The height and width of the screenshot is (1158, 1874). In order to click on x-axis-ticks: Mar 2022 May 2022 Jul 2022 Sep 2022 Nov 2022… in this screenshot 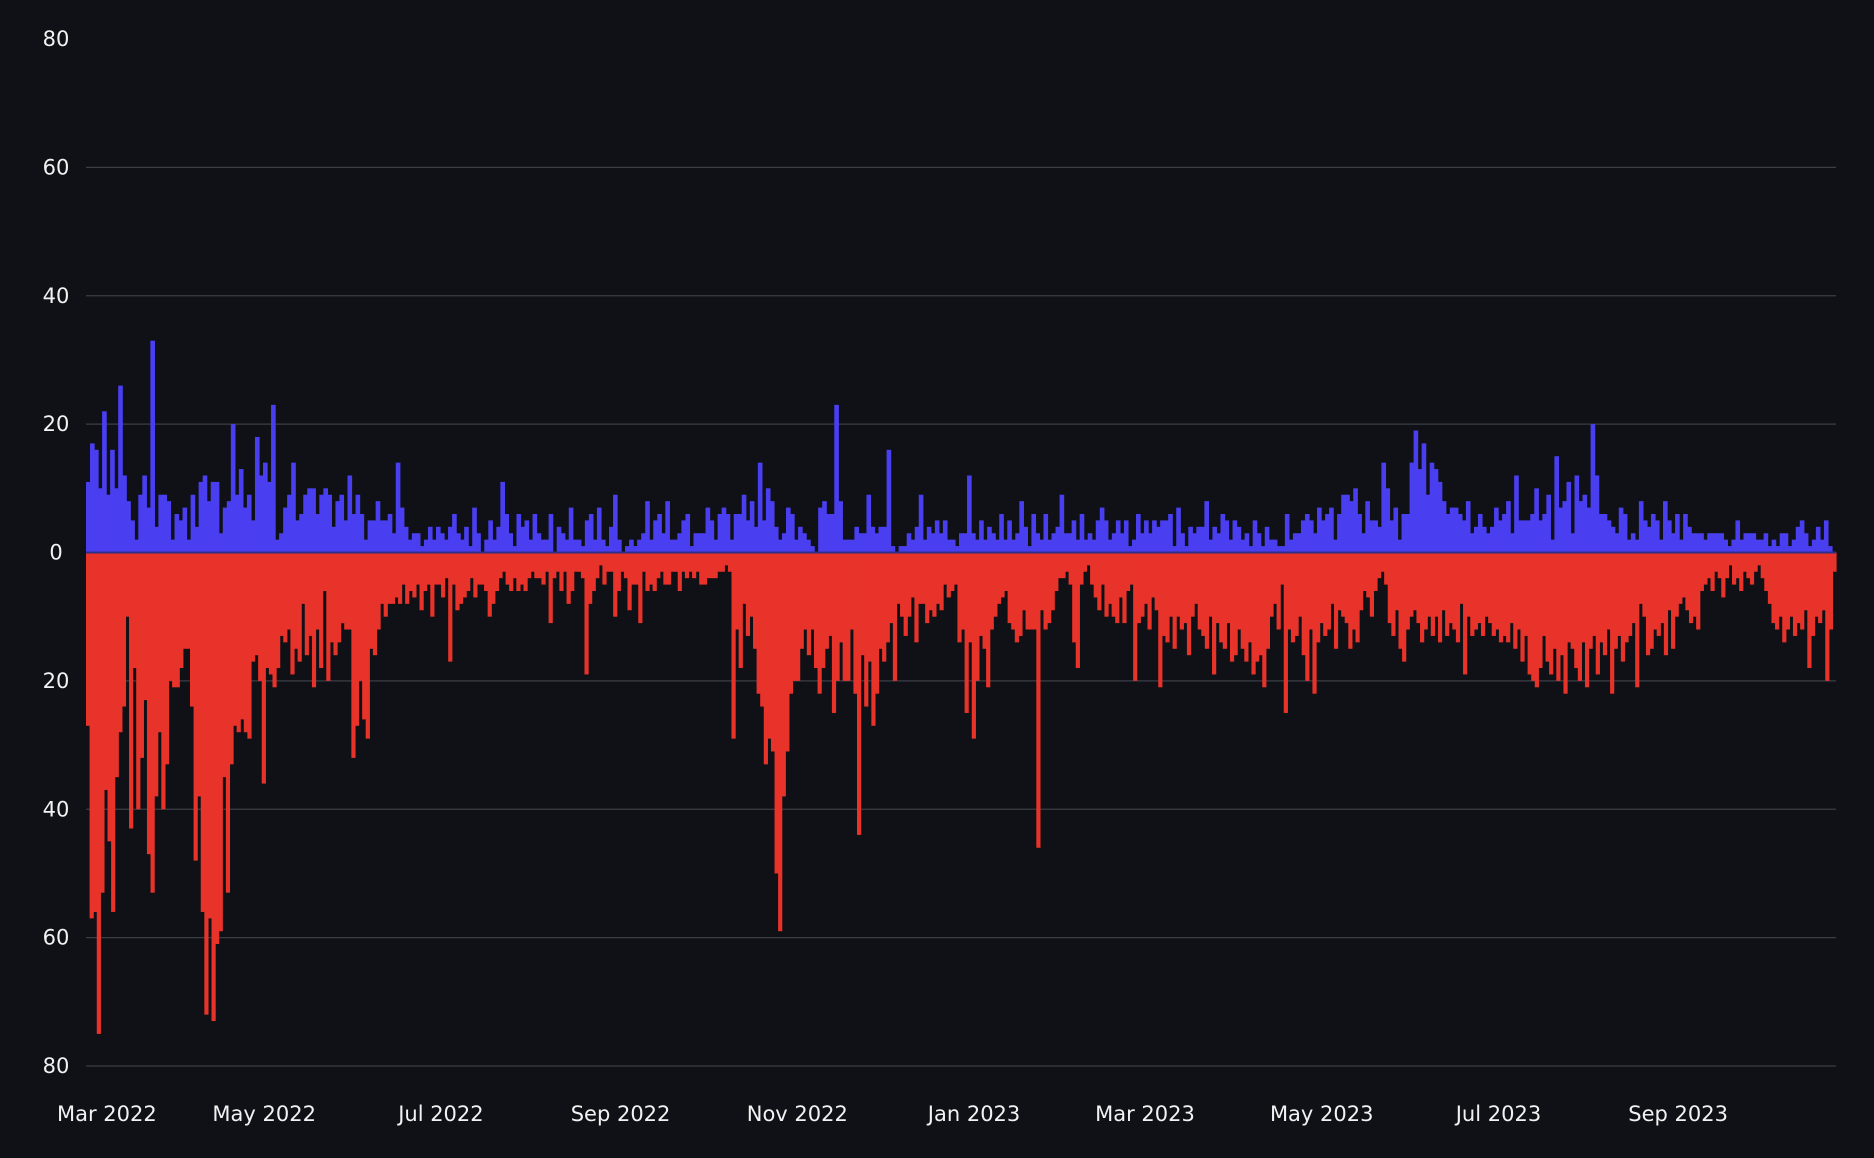, I will do `click(892, 1114)`.